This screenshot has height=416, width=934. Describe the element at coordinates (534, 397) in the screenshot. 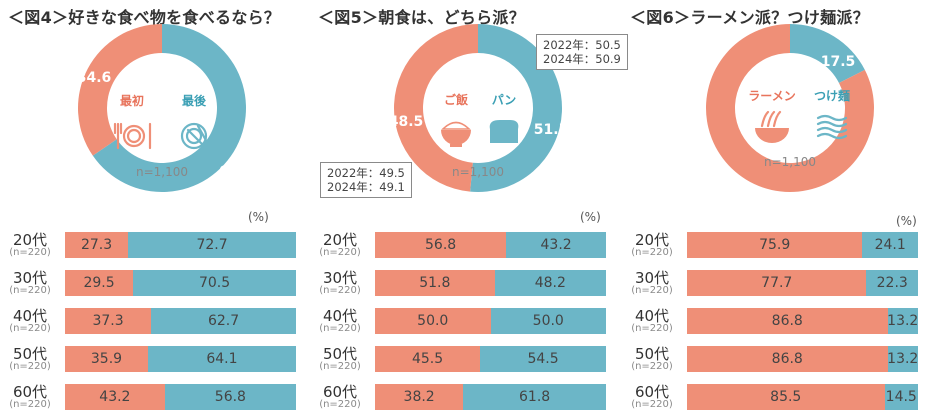

I see `bar-segment-パン: 61.8` at that location.